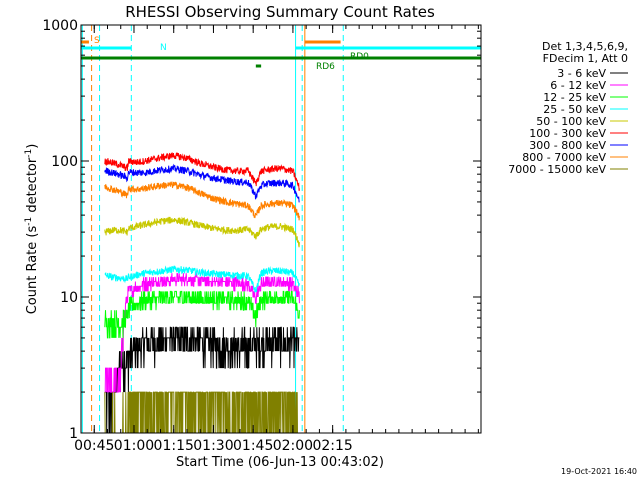  Describe the element at coordinates (29, 221) in the screenshot. I see `y-axis-label-sup1: -1` at that location.